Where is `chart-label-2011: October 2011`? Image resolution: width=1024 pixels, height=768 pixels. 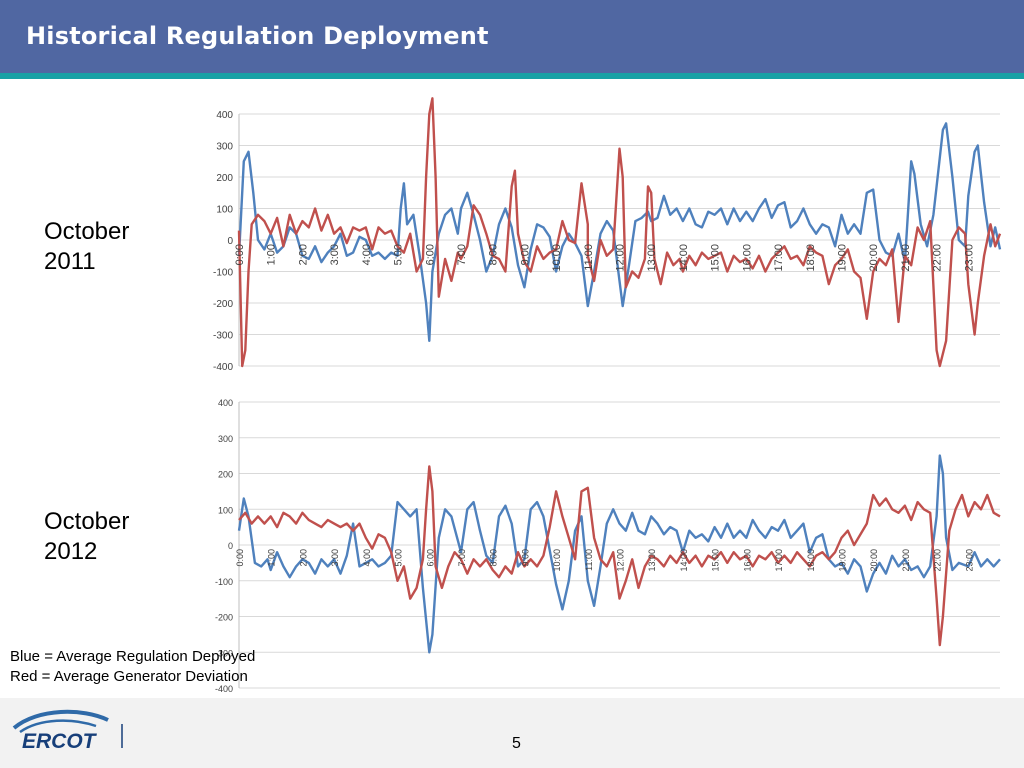 chart-label-2011: October 2011 is located at coordinates (86, 247).